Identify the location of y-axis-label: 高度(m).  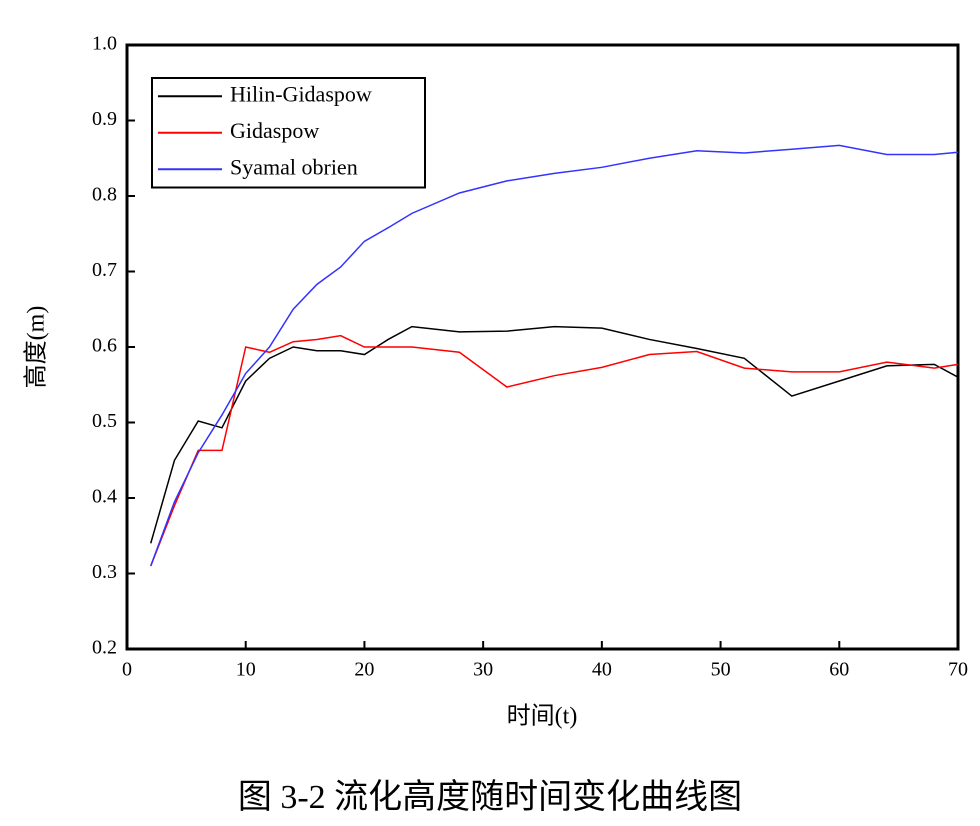
(36, 347).